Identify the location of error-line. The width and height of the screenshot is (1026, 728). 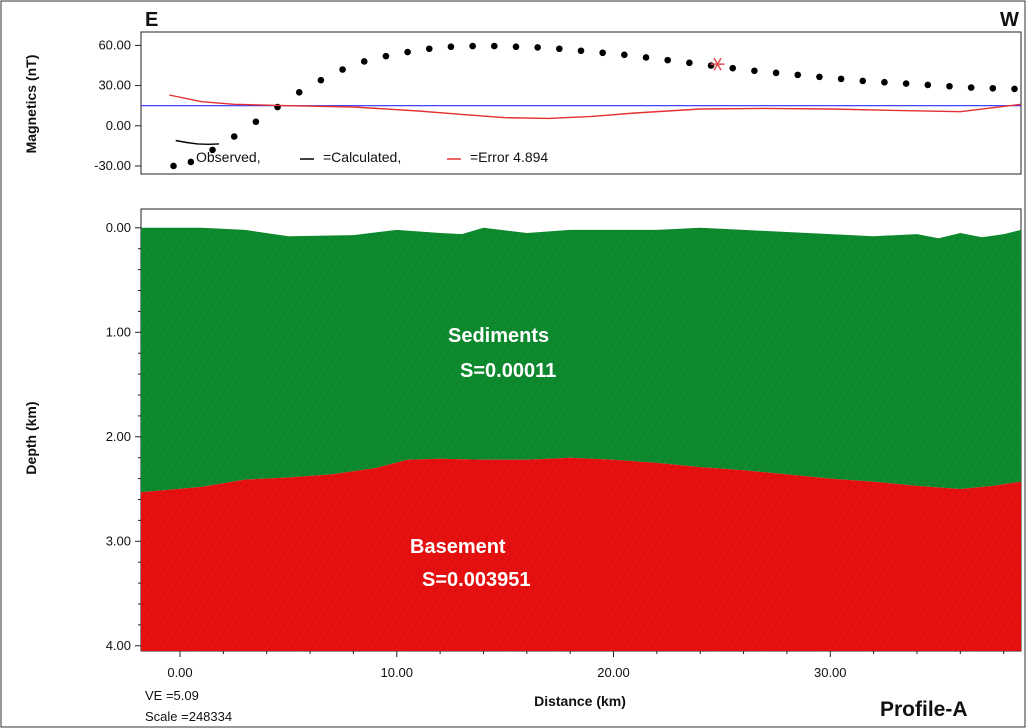
(595, 107).